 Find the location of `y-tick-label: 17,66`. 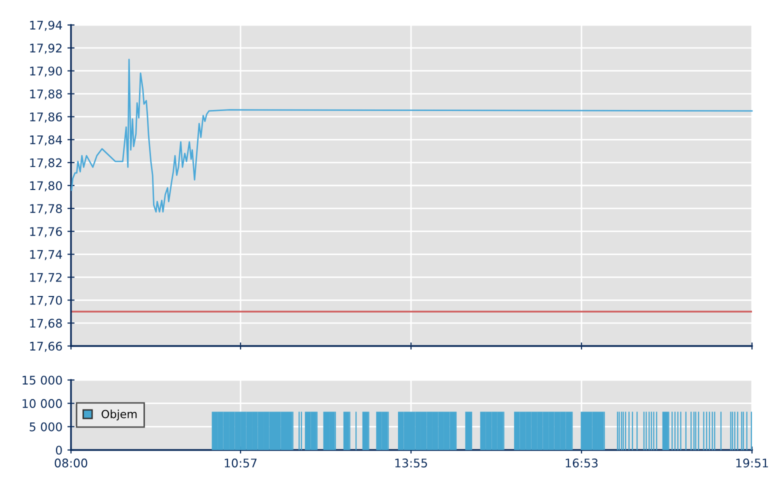

y-tick-label: 17,66 is located at coordinates (46, 347).